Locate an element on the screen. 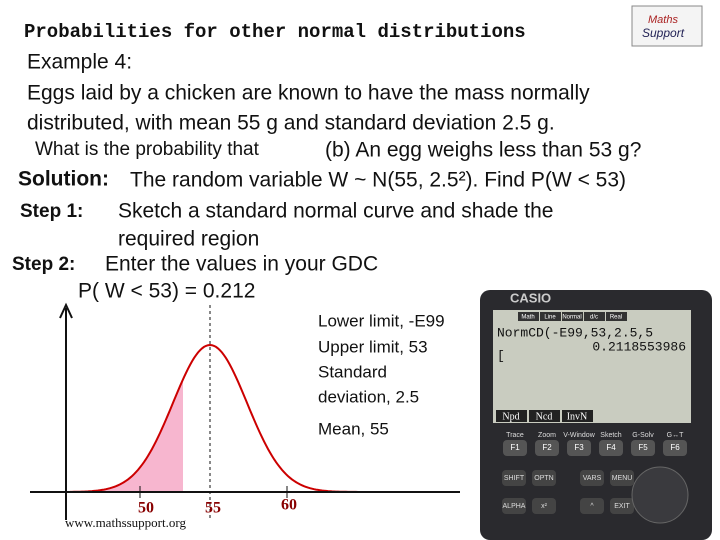 The width and height of the screenshot is (720, 540). problem-line: What is the probability that is located at coordinates (147, 149).